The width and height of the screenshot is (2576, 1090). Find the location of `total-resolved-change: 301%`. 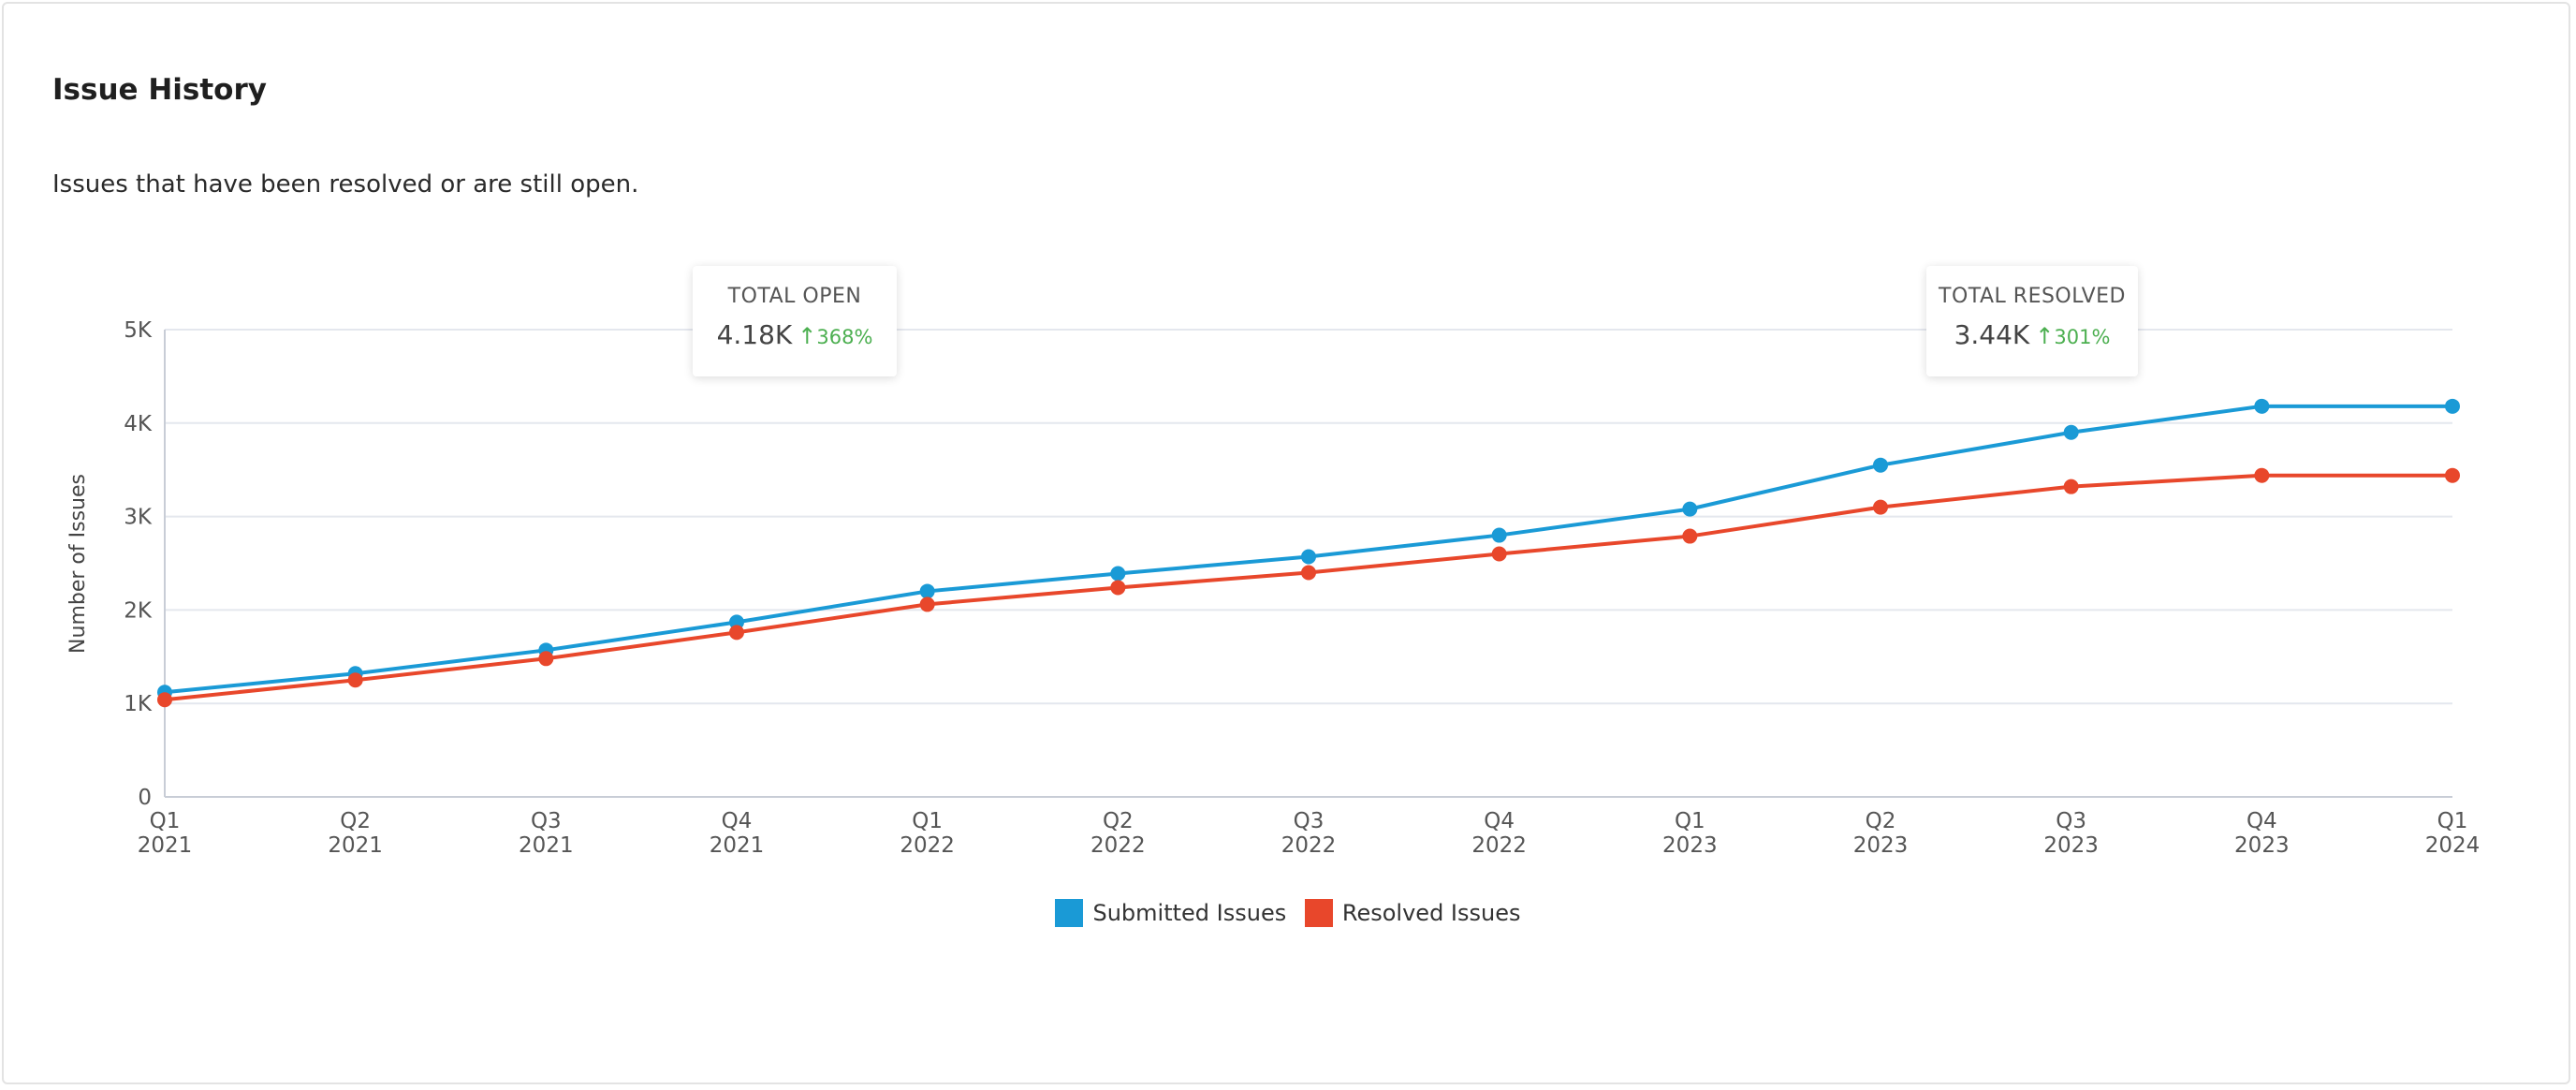

total-resolved-change: 301% is located at coordinates (2082, 337).